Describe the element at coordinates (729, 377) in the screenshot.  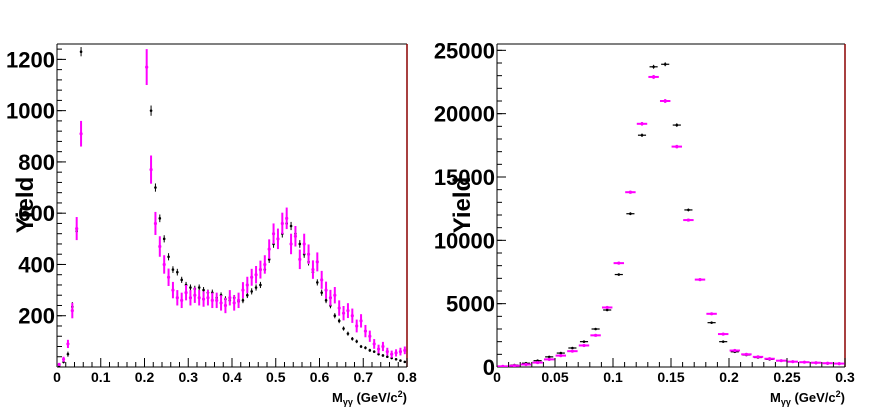
I see `x-tick-label: 0.2` at that location.